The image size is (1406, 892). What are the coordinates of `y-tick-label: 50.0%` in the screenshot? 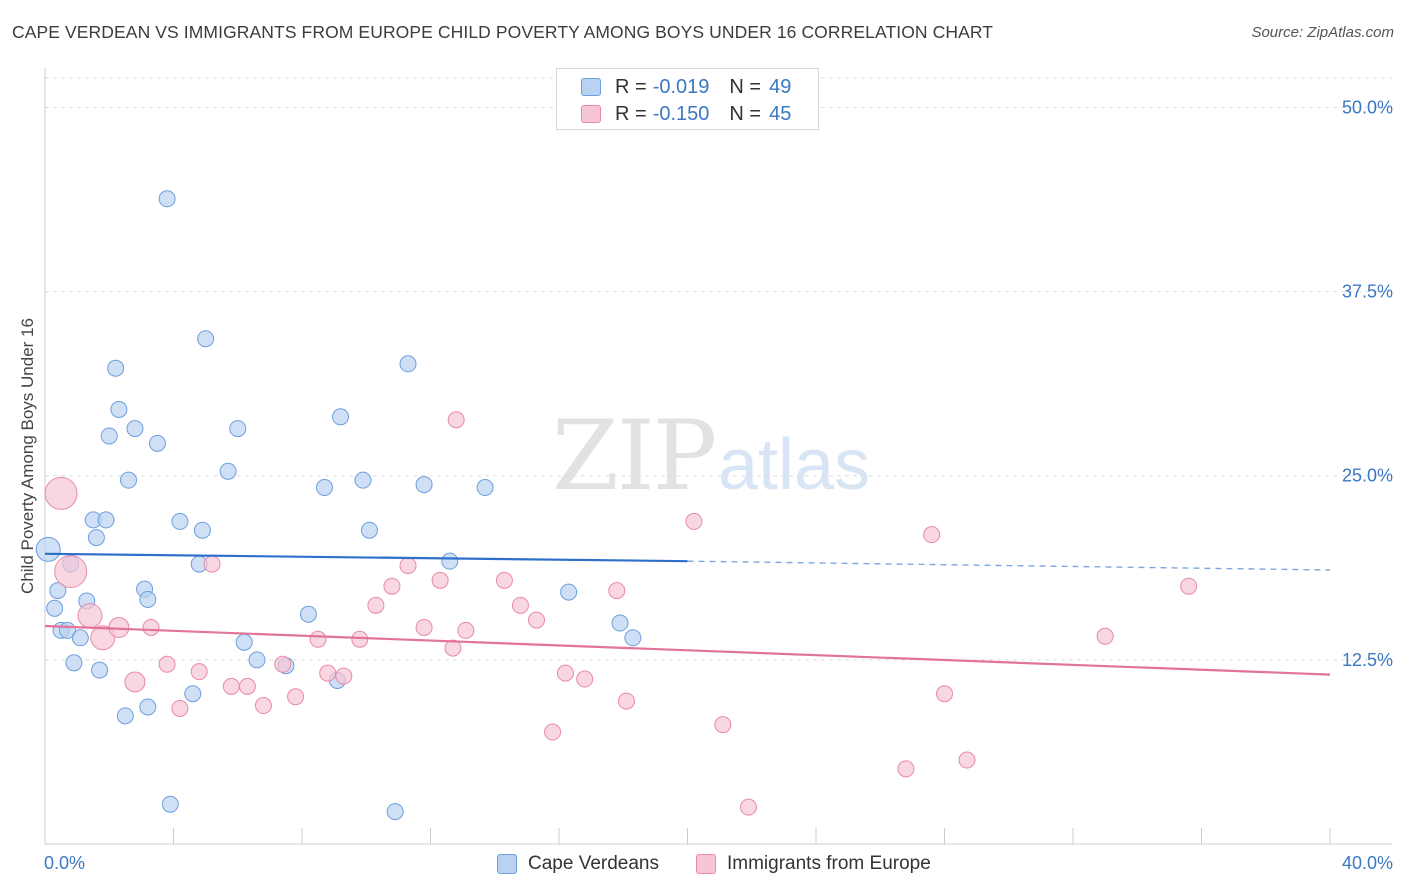 It's located at (1367, 107).